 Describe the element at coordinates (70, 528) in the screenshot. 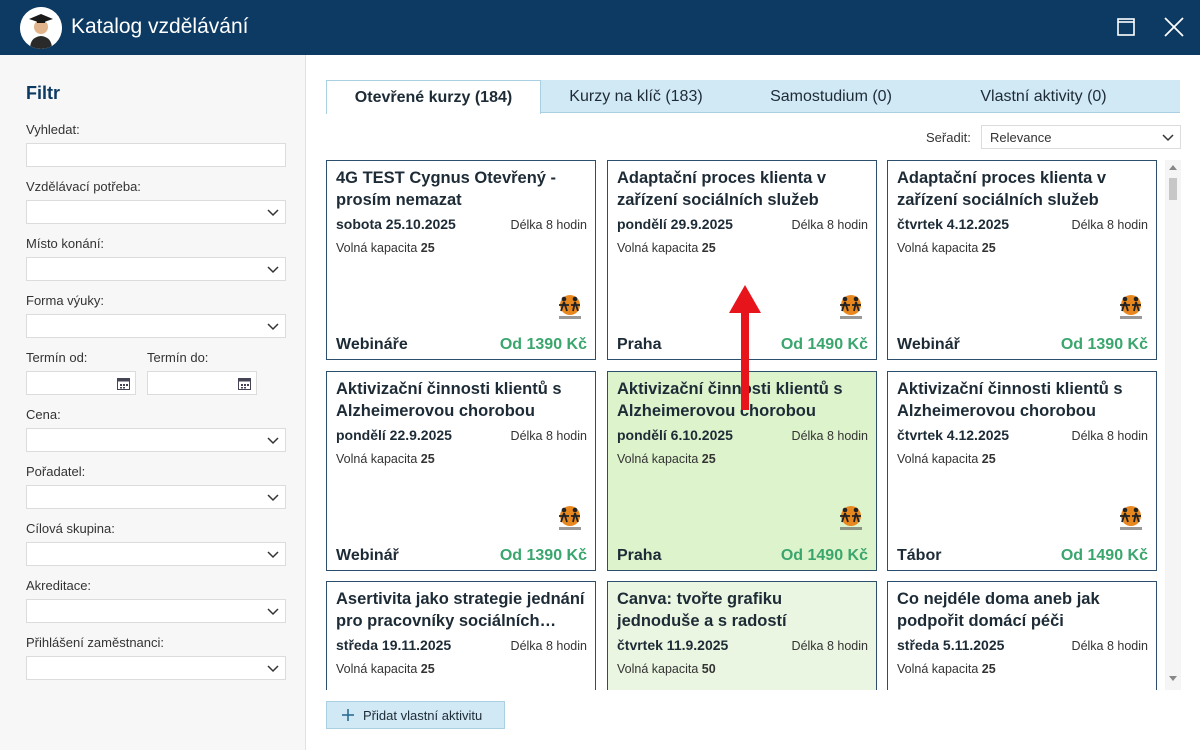

I see `target-group-label: Cílová skupina:` at that location.